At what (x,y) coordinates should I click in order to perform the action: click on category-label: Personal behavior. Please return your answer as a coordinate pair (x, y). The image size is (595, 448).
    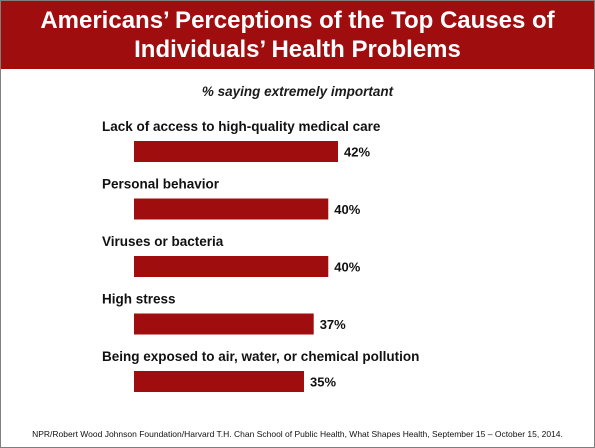
    Looking at the image, I should click on (161, 184).